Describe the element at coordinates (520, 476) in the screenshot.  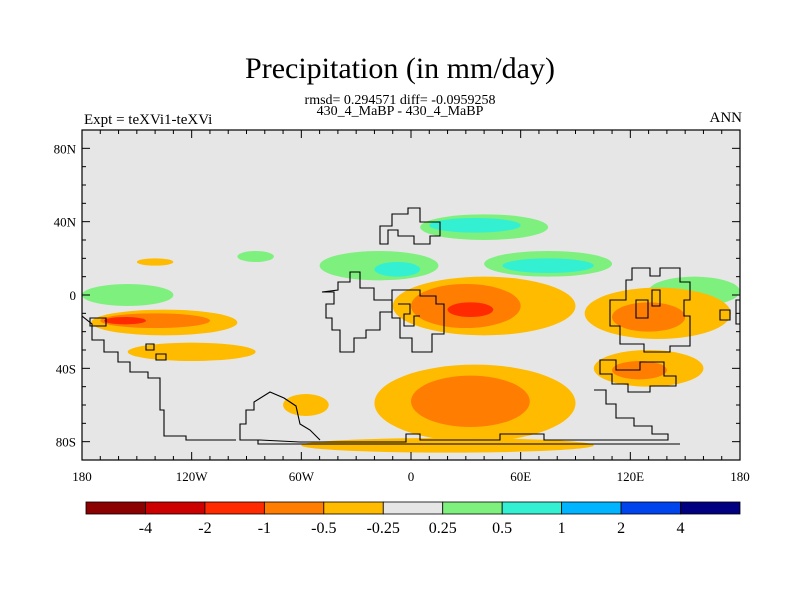
I see `x-tick-label: 60E` at that location.